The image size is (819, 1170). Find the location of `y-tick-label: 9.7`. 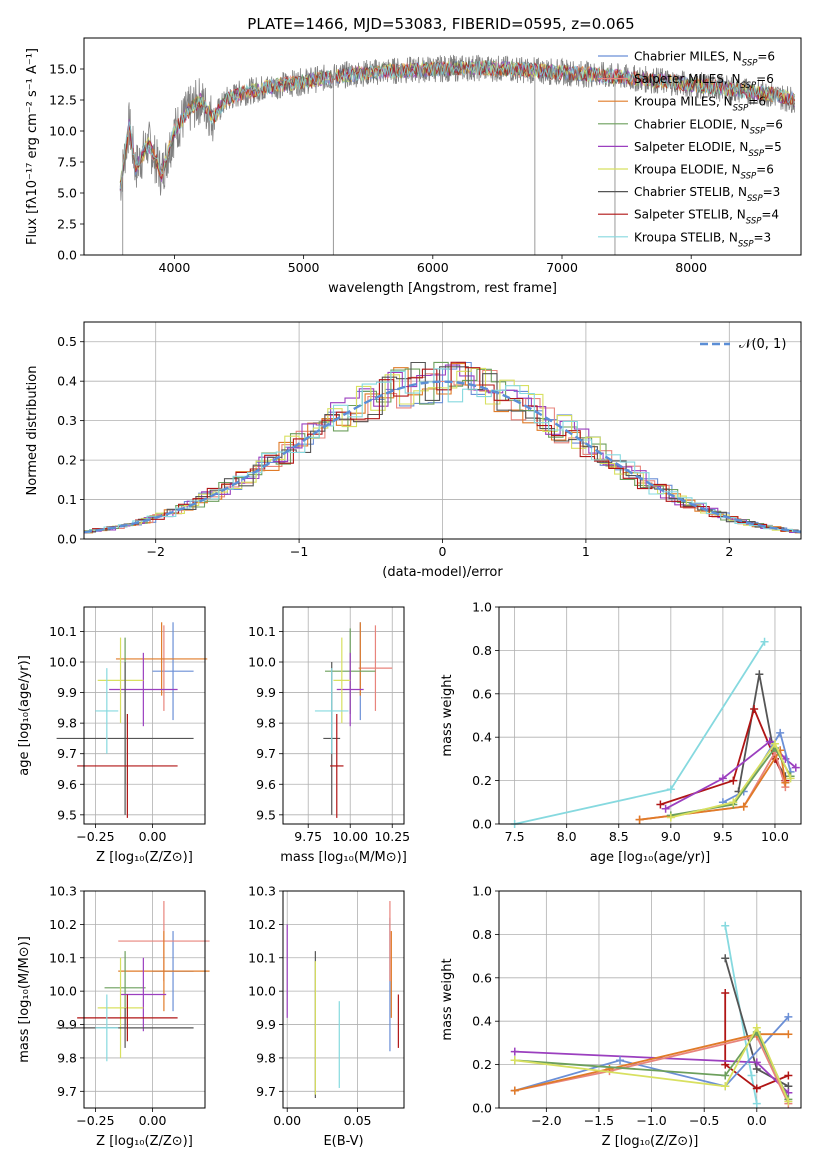

y-tick-label: 9.7 is located at coordinates (266, 753).